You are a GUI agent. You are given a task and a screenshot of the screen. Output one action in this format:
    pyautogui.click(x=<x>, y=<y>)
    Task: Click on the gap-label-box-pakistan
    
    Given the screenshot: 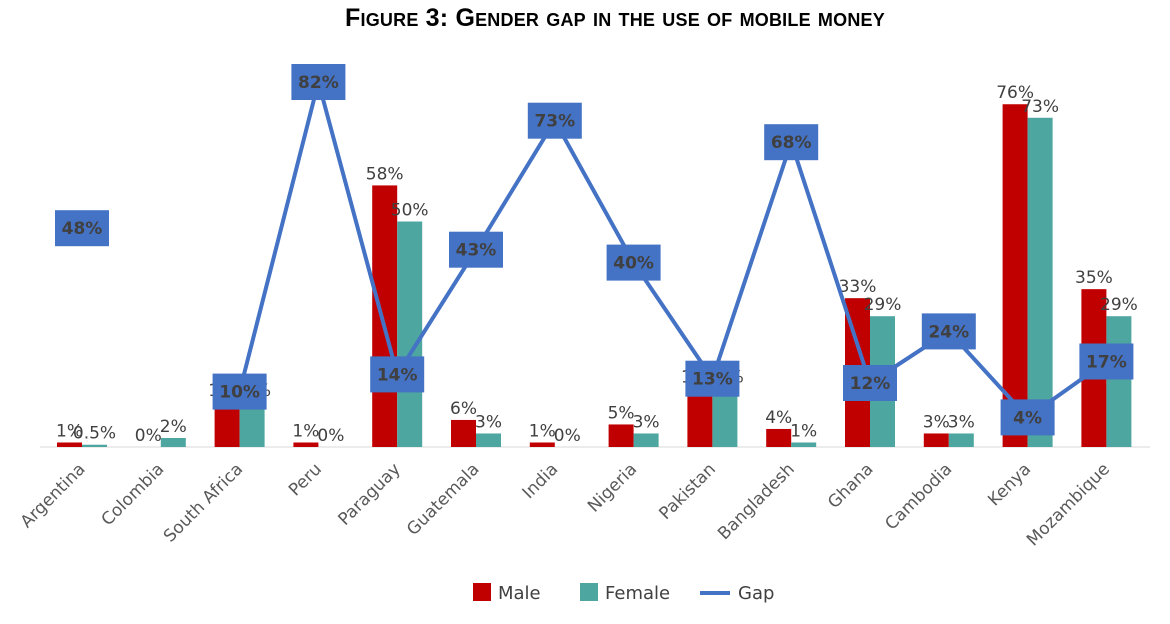 What is the action you would take?
    pyautogui.click(x=712, y=378)
    